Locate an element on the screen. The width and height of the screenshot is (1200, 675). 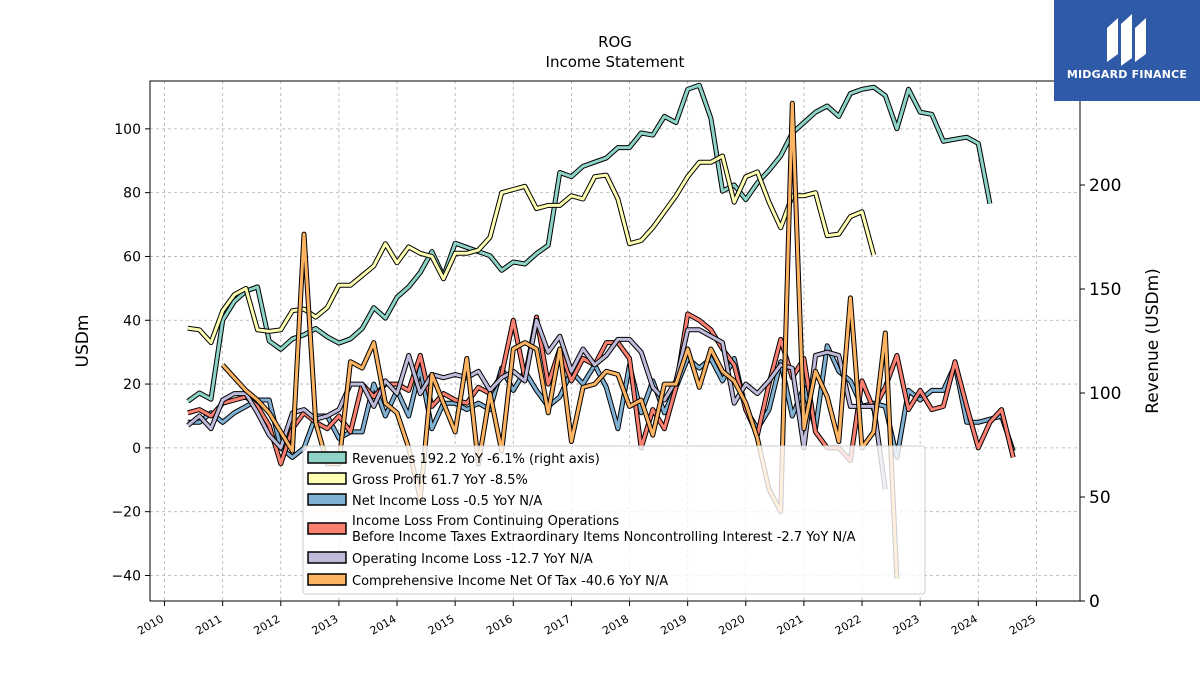
x-tick-label: 2010 is located at coordinates (150, 624).